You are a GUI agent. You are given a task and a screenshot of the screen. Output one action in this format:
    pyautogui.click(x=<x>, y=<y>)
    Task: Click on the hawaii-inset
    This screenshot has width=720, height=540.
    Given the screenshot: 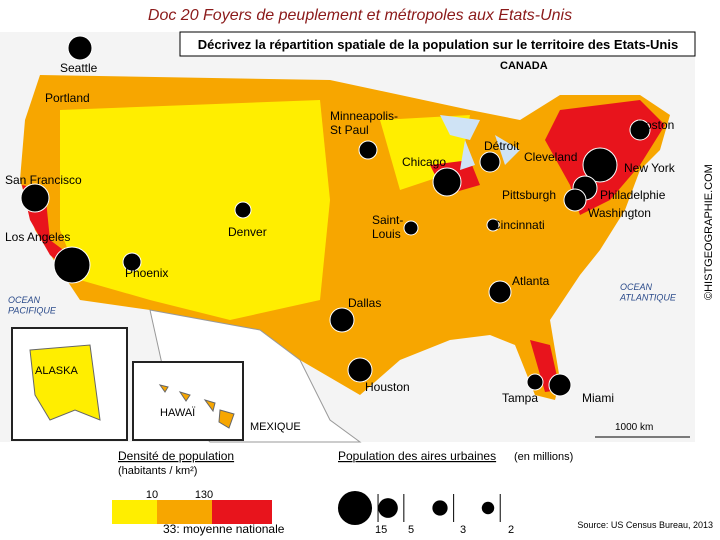 What is the action you would take?
    pyautogui.click(x=188, y=401)
    